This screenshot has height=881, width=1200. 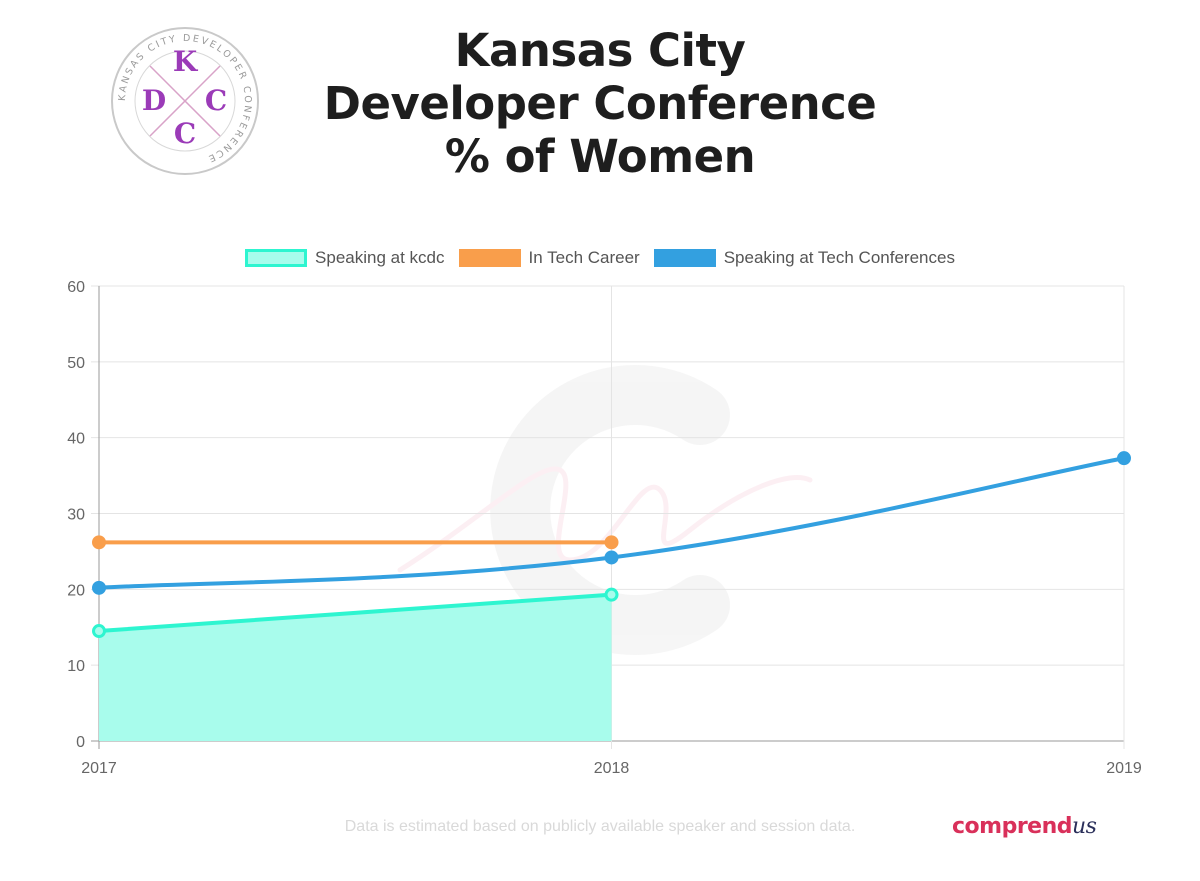 What do you see at coordinates (154, 100) in the screenshot?
I see `logo-letter-d: D` at bounding box center [154, 100].